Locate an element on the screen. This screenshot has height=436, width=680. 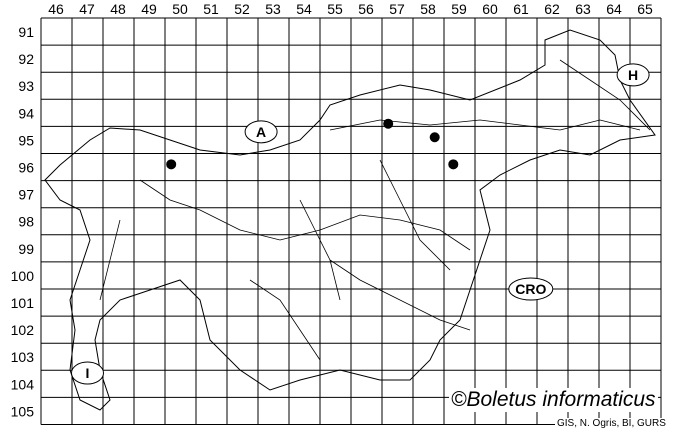
row-label: 94 is located at coordinates (26, 113).